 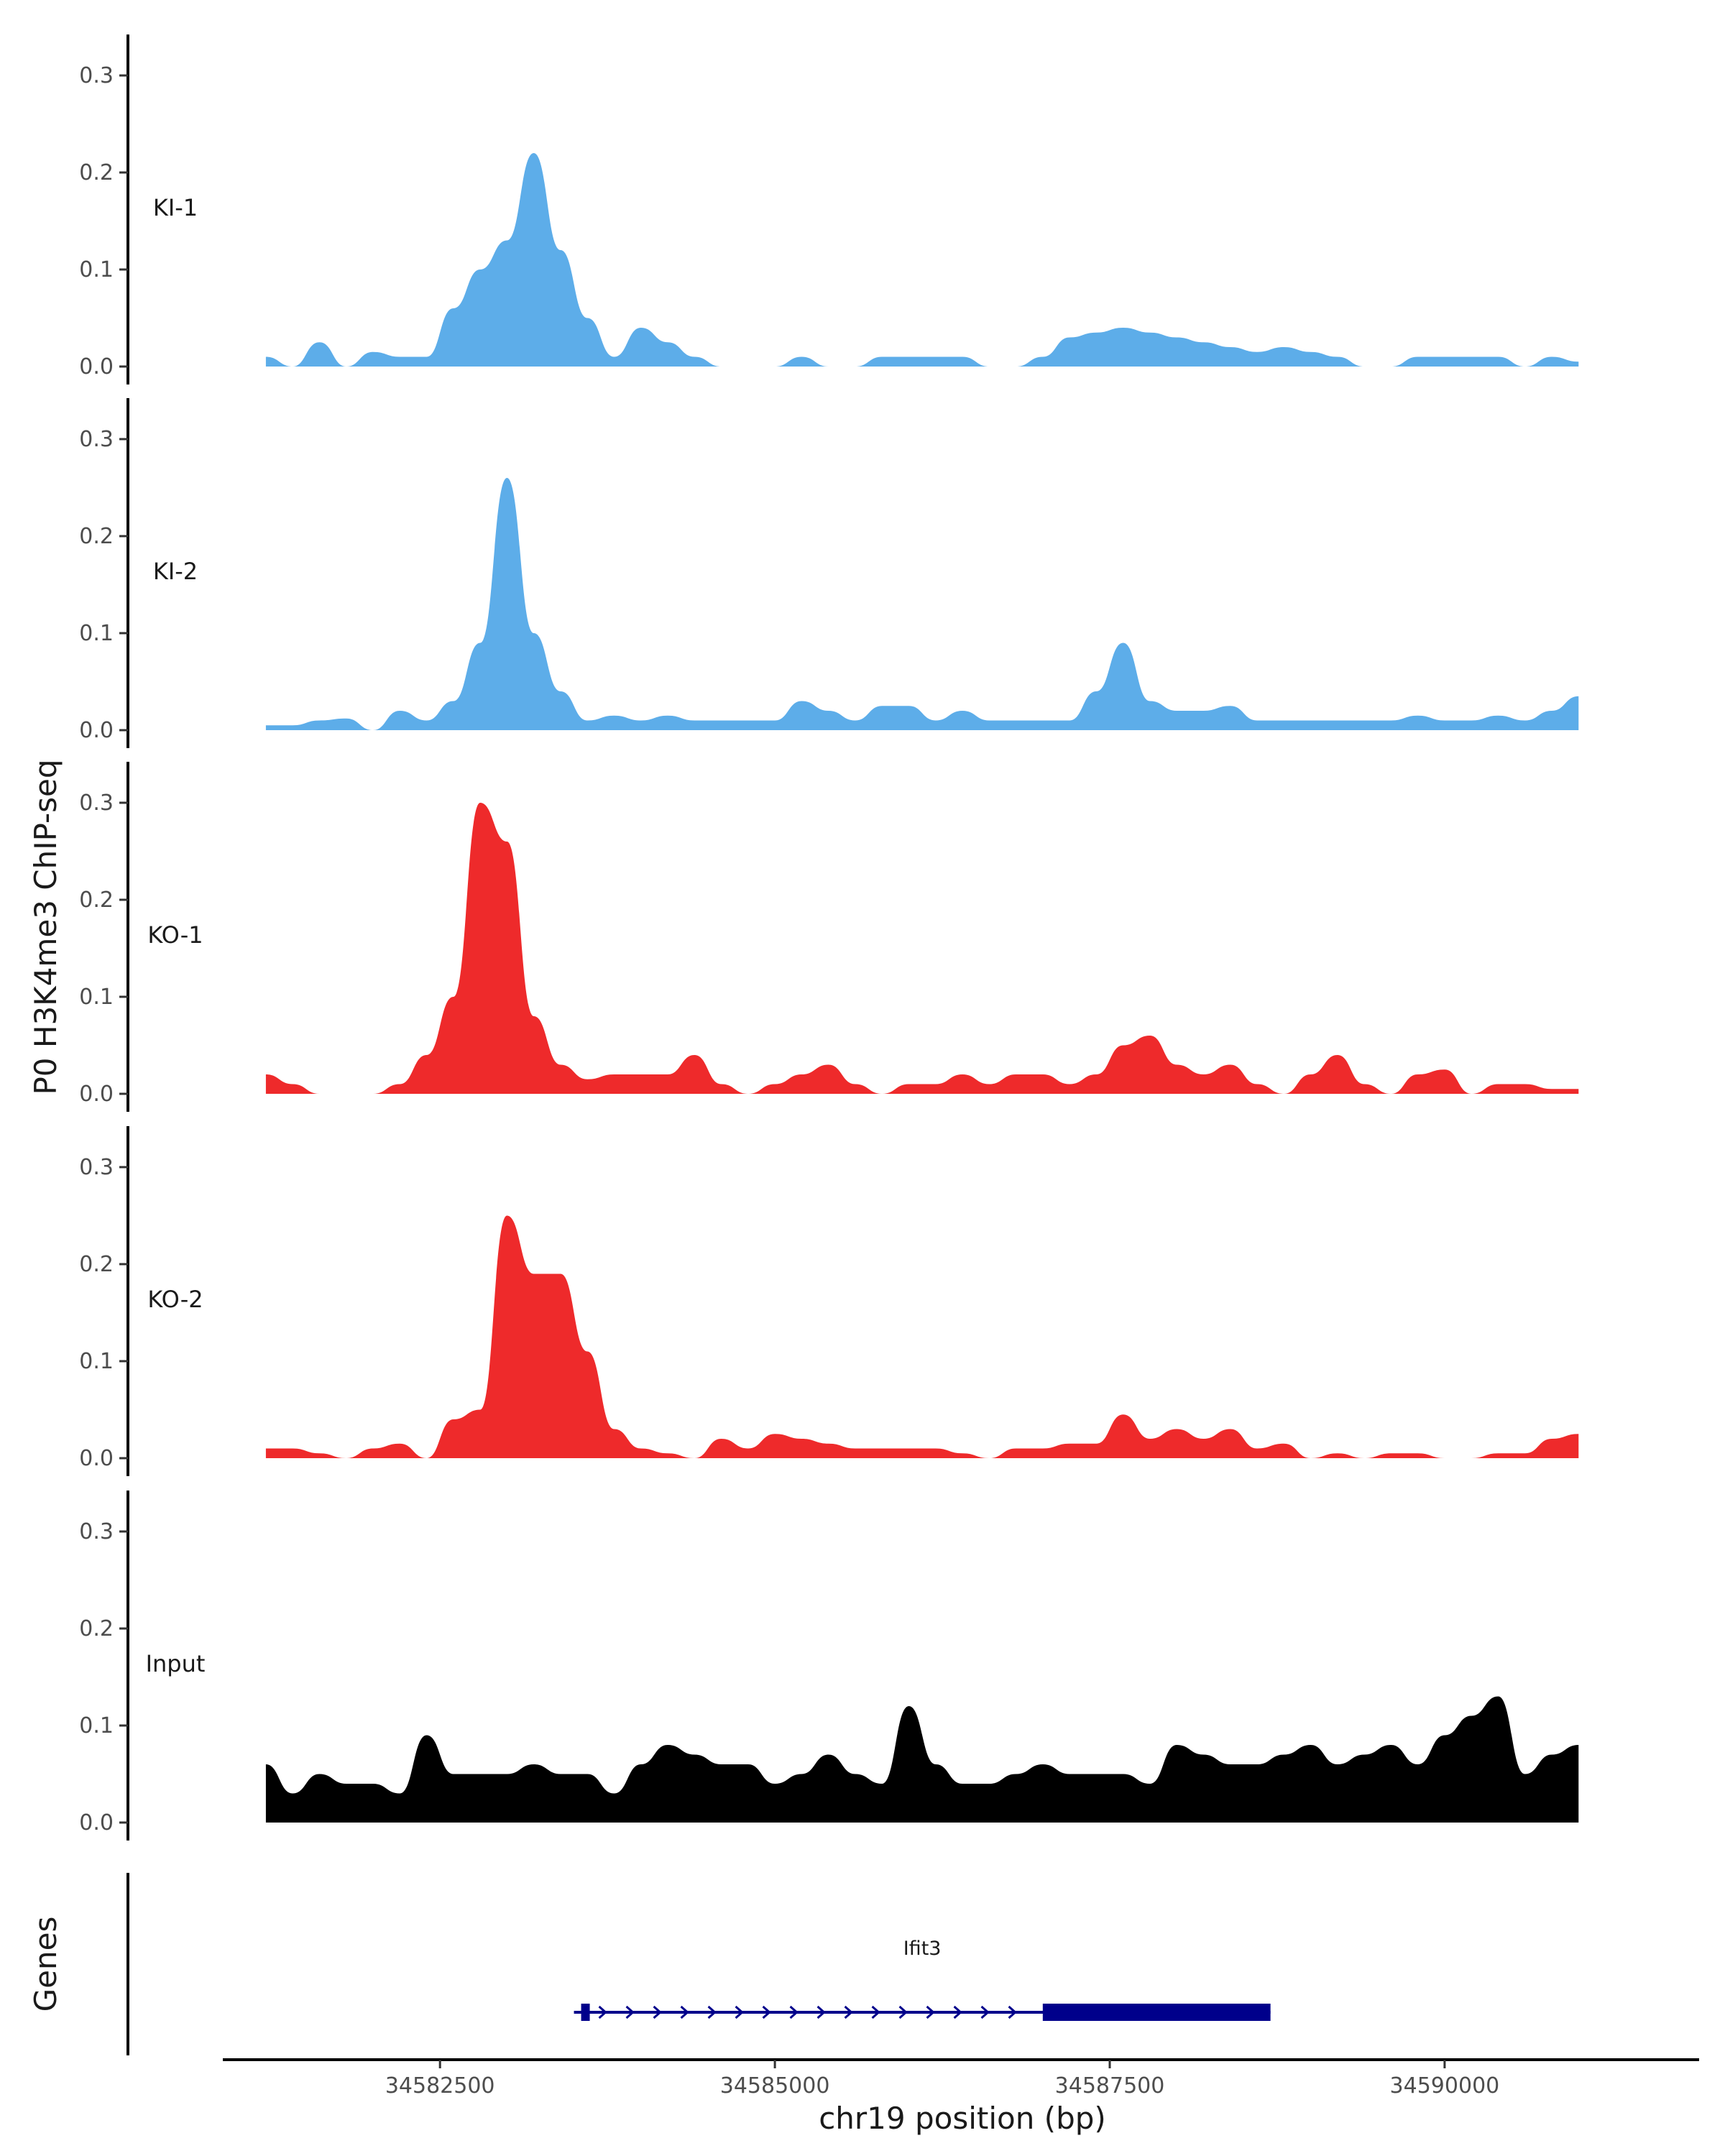 What do you see at coordinates (829, 1666) in the screenshot?
I see `track-input: 0.0 0.1 0.2 0.3 Input` at bounding box center [829, 1666].